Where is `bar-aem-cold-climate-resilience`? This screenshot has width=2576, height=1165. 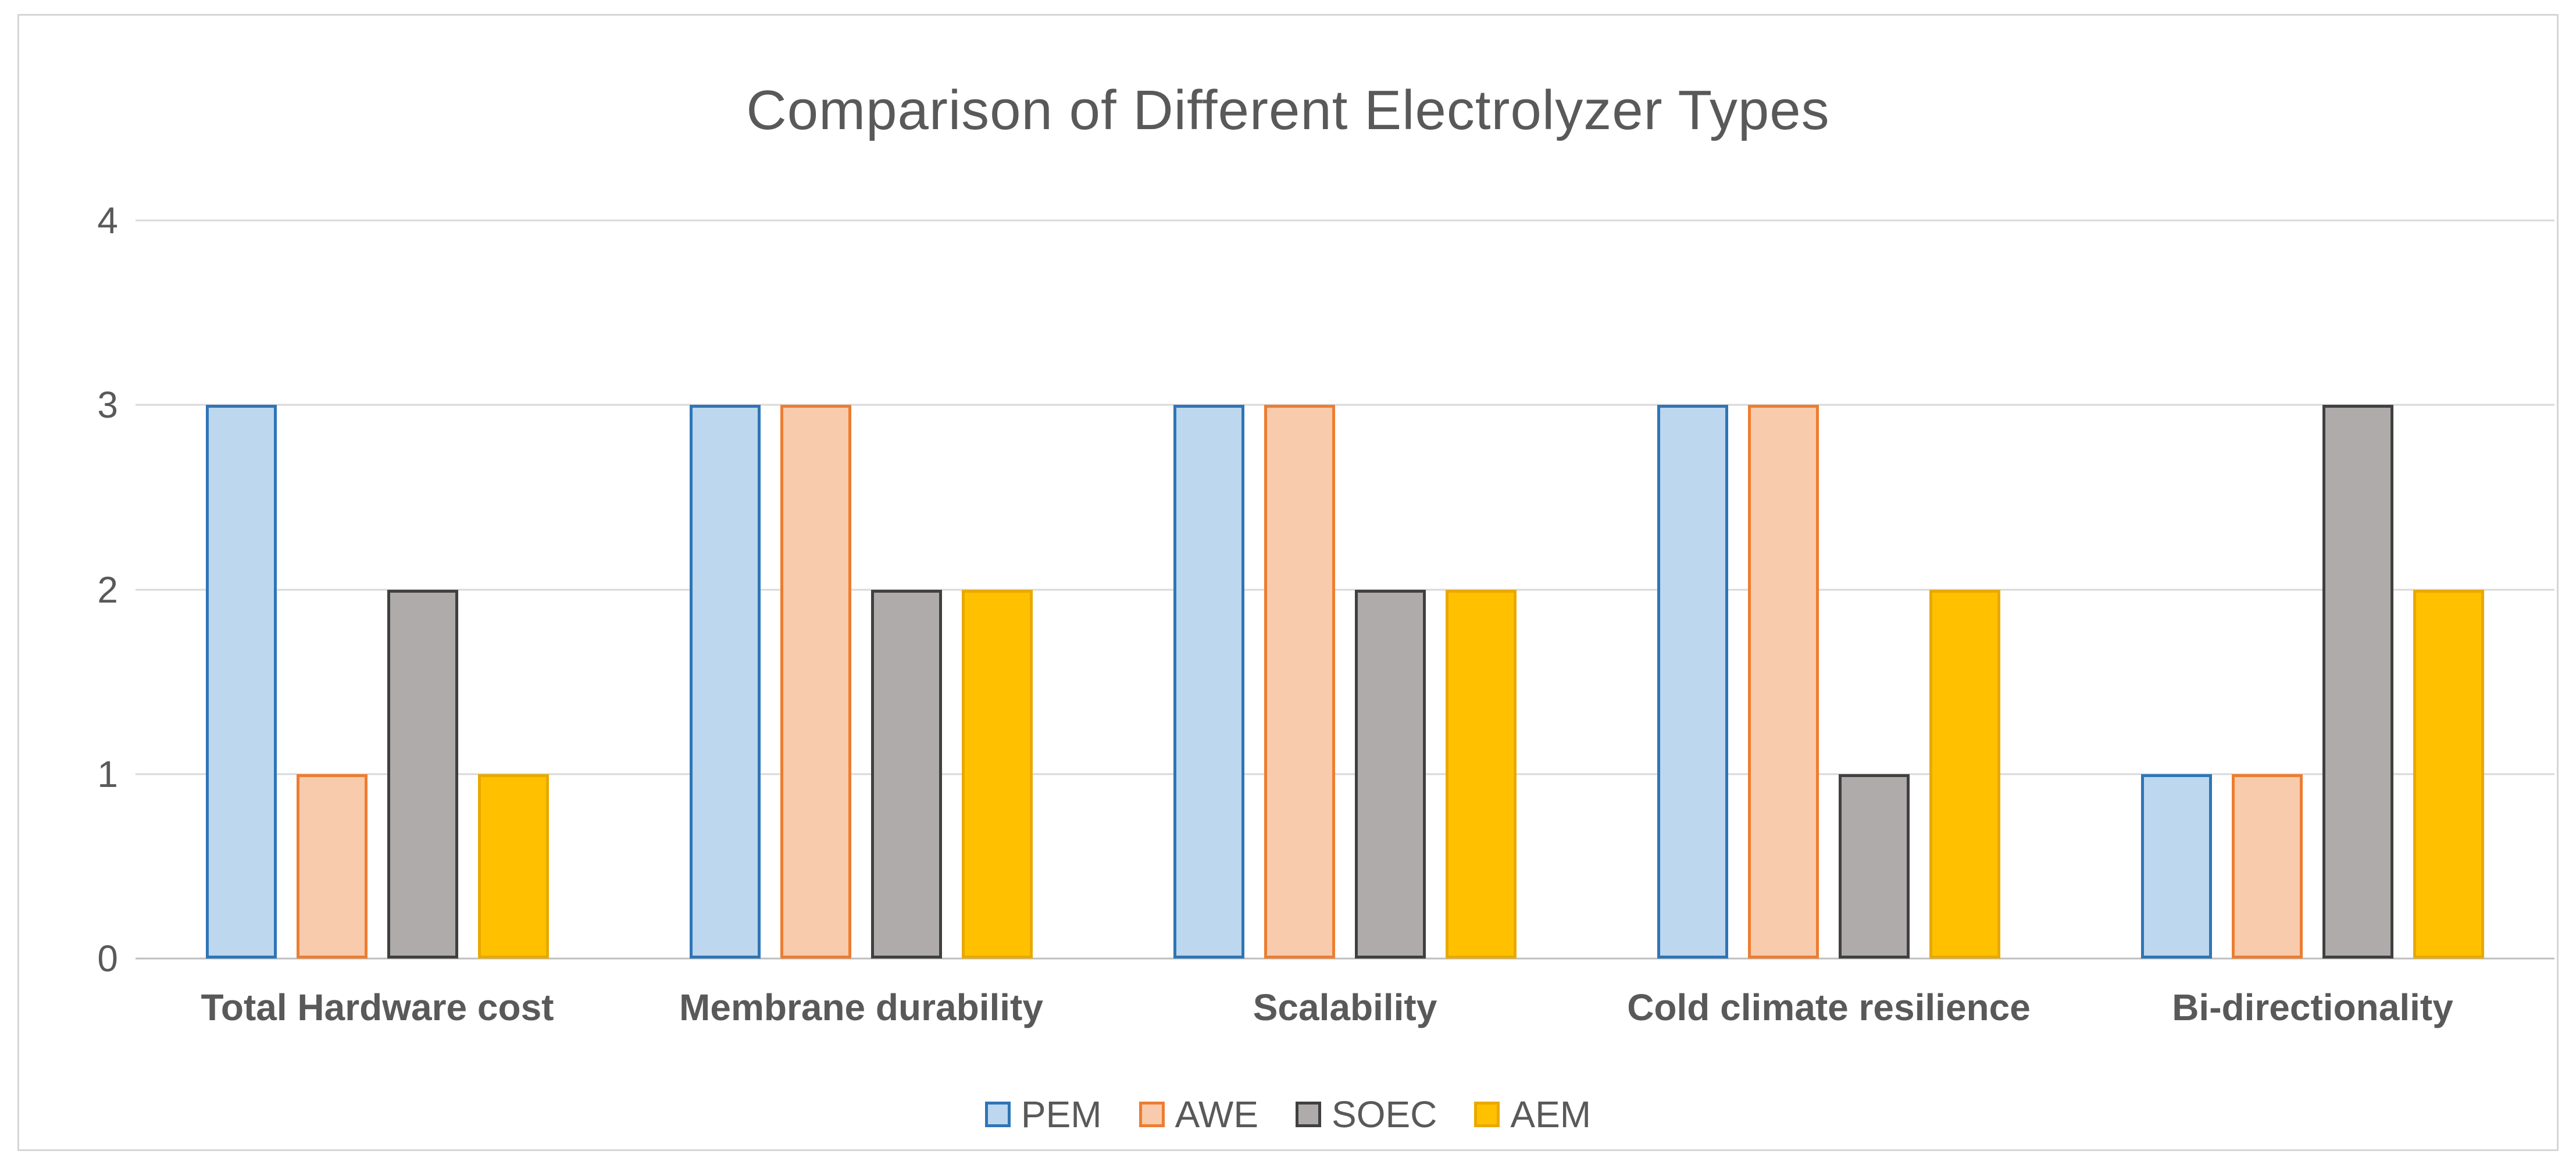 bar-aem-cold-climate-resilience is located at coordinates (1965, 774).